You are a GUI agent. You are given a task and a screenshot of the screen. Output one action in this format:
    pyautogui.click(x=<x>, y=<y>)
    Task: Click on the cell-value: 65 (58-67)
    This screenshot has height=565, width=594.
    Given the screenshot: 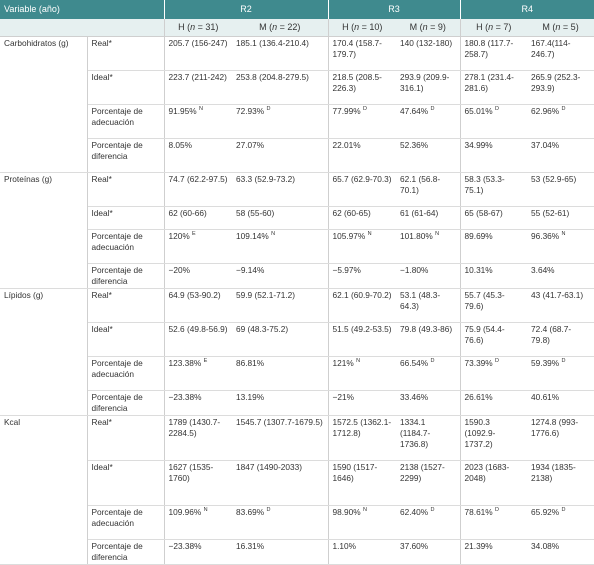 What is the action you would take?
    pyautogui.click(x=483, y=213)
    